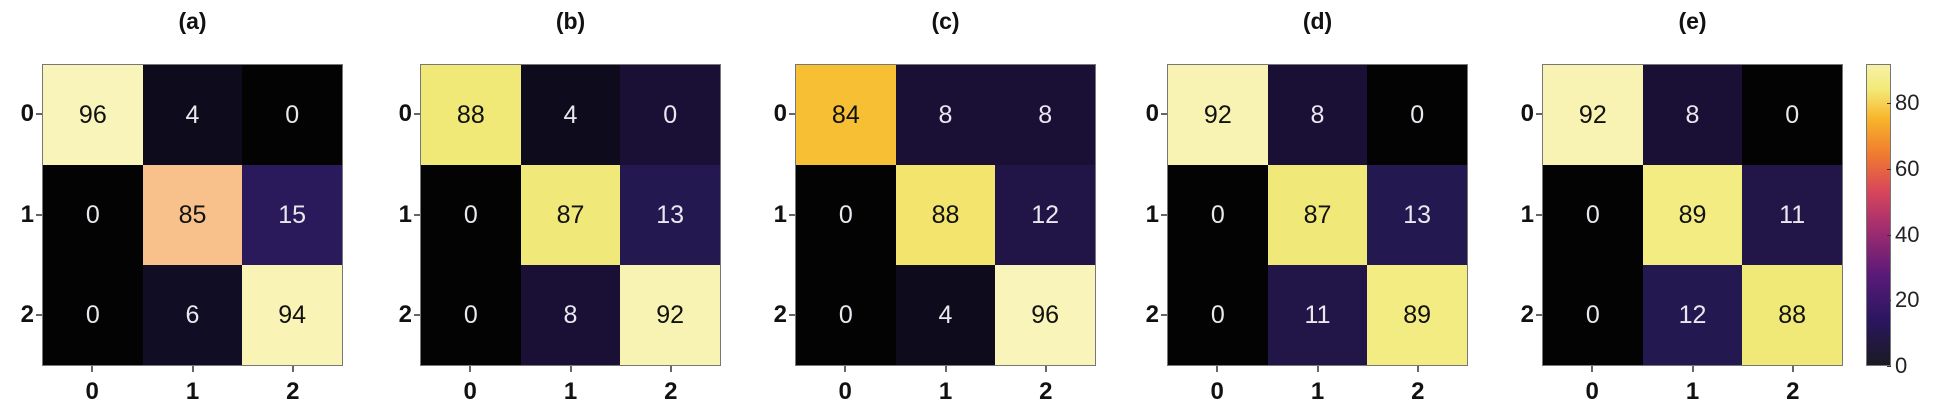 The width and height of the screenshot is (1943, 420). What do you see at coordinates (192, 315) in the screenshot?
I see `matrix-cell: 6` at bounding box center [192, 315].